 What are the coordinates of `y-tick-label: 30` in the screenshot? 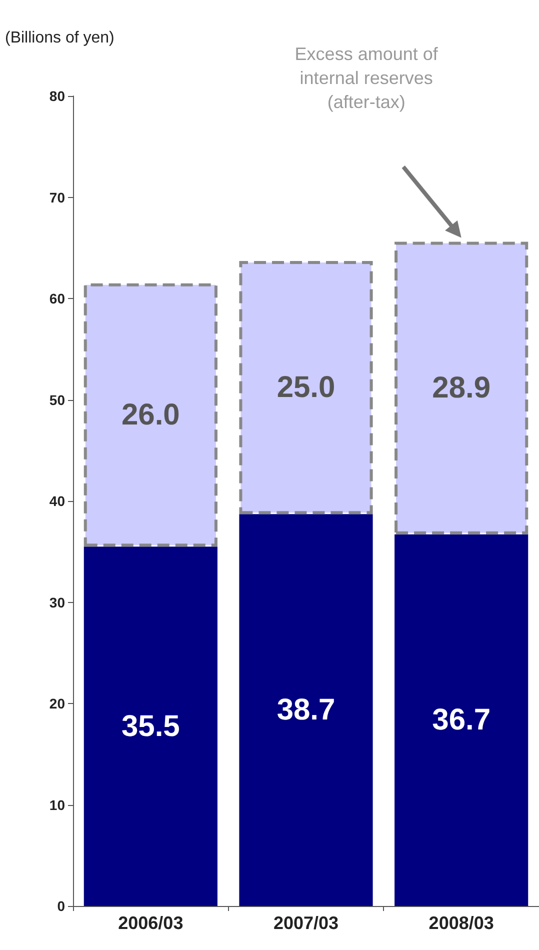 It's located at (57, 602).